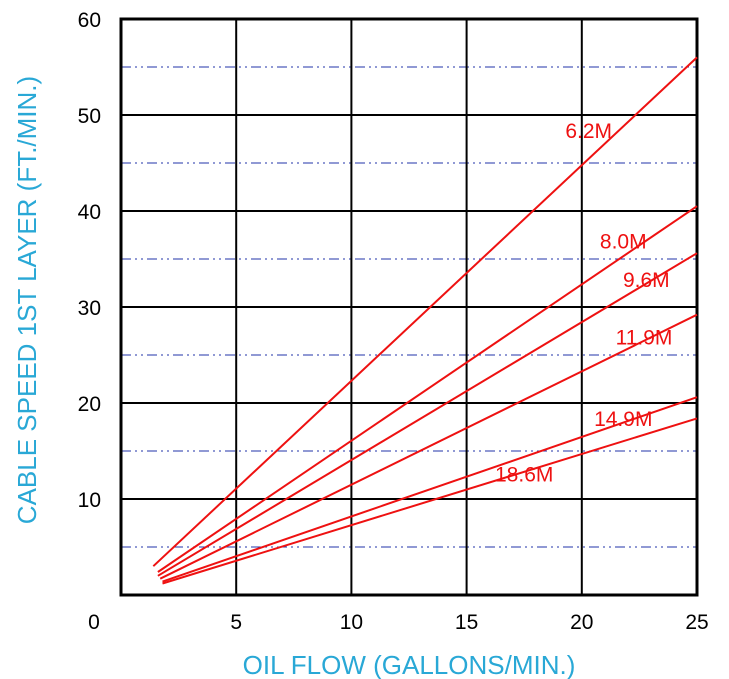 The height and width of the screenshot is (679, 729). Describe the element at coordinates (524, 475) in the screenshot. I see `series-label-18-6M: 18.6M` at that location.